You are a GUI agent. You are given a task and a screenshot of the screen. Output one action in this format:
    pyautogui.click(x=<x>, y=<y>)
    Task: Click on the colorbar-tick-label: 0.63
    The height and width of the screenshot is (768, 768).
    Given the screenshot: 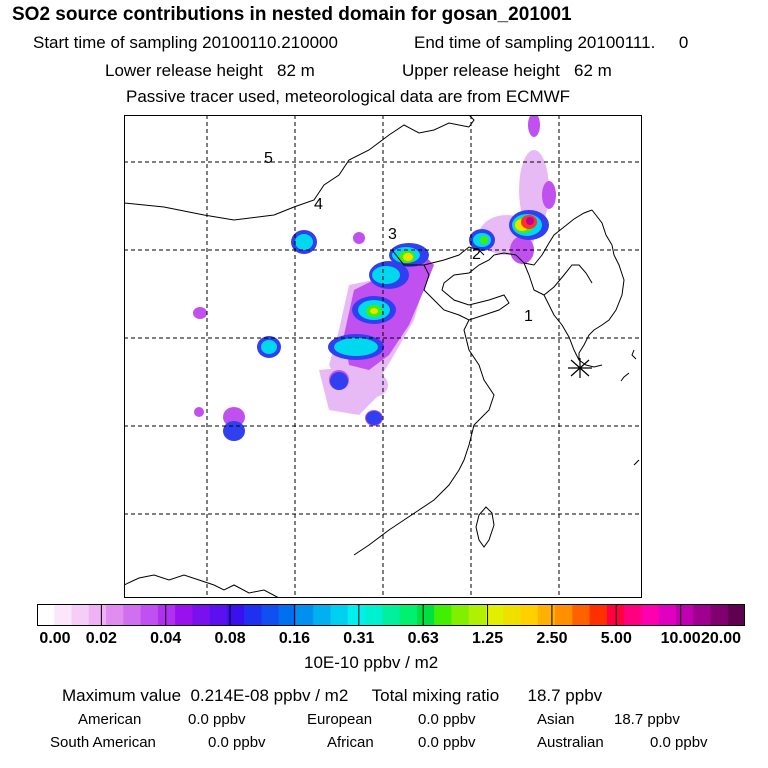 What is the action you would take?
    pyautogui.click(x=423, y=638)
    